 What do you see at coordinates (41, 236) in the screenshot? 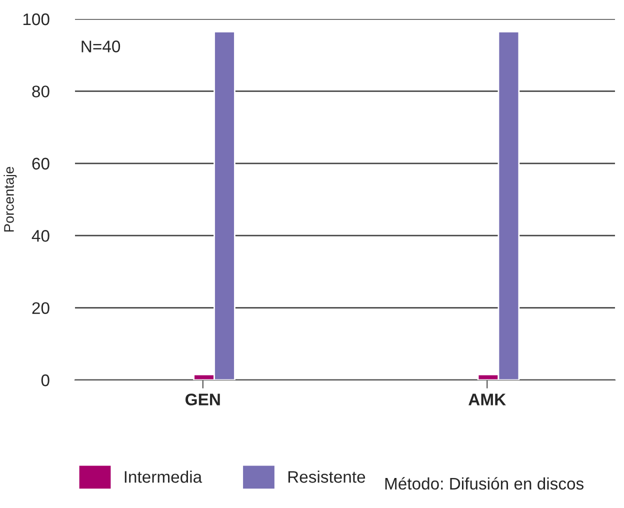
I see `y-tick-label: 40` at bounding box center [41, 236].